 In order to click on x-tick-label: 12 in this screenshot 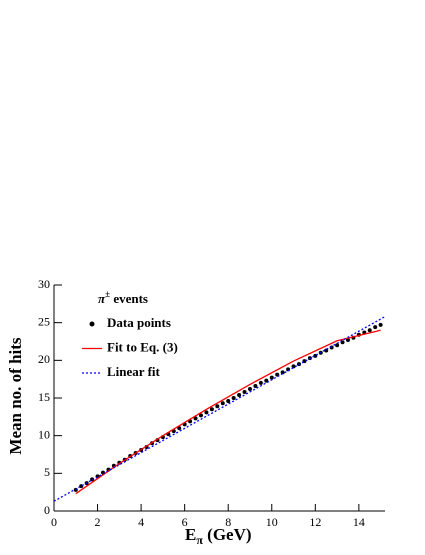, I will do `click(315, 522)`.